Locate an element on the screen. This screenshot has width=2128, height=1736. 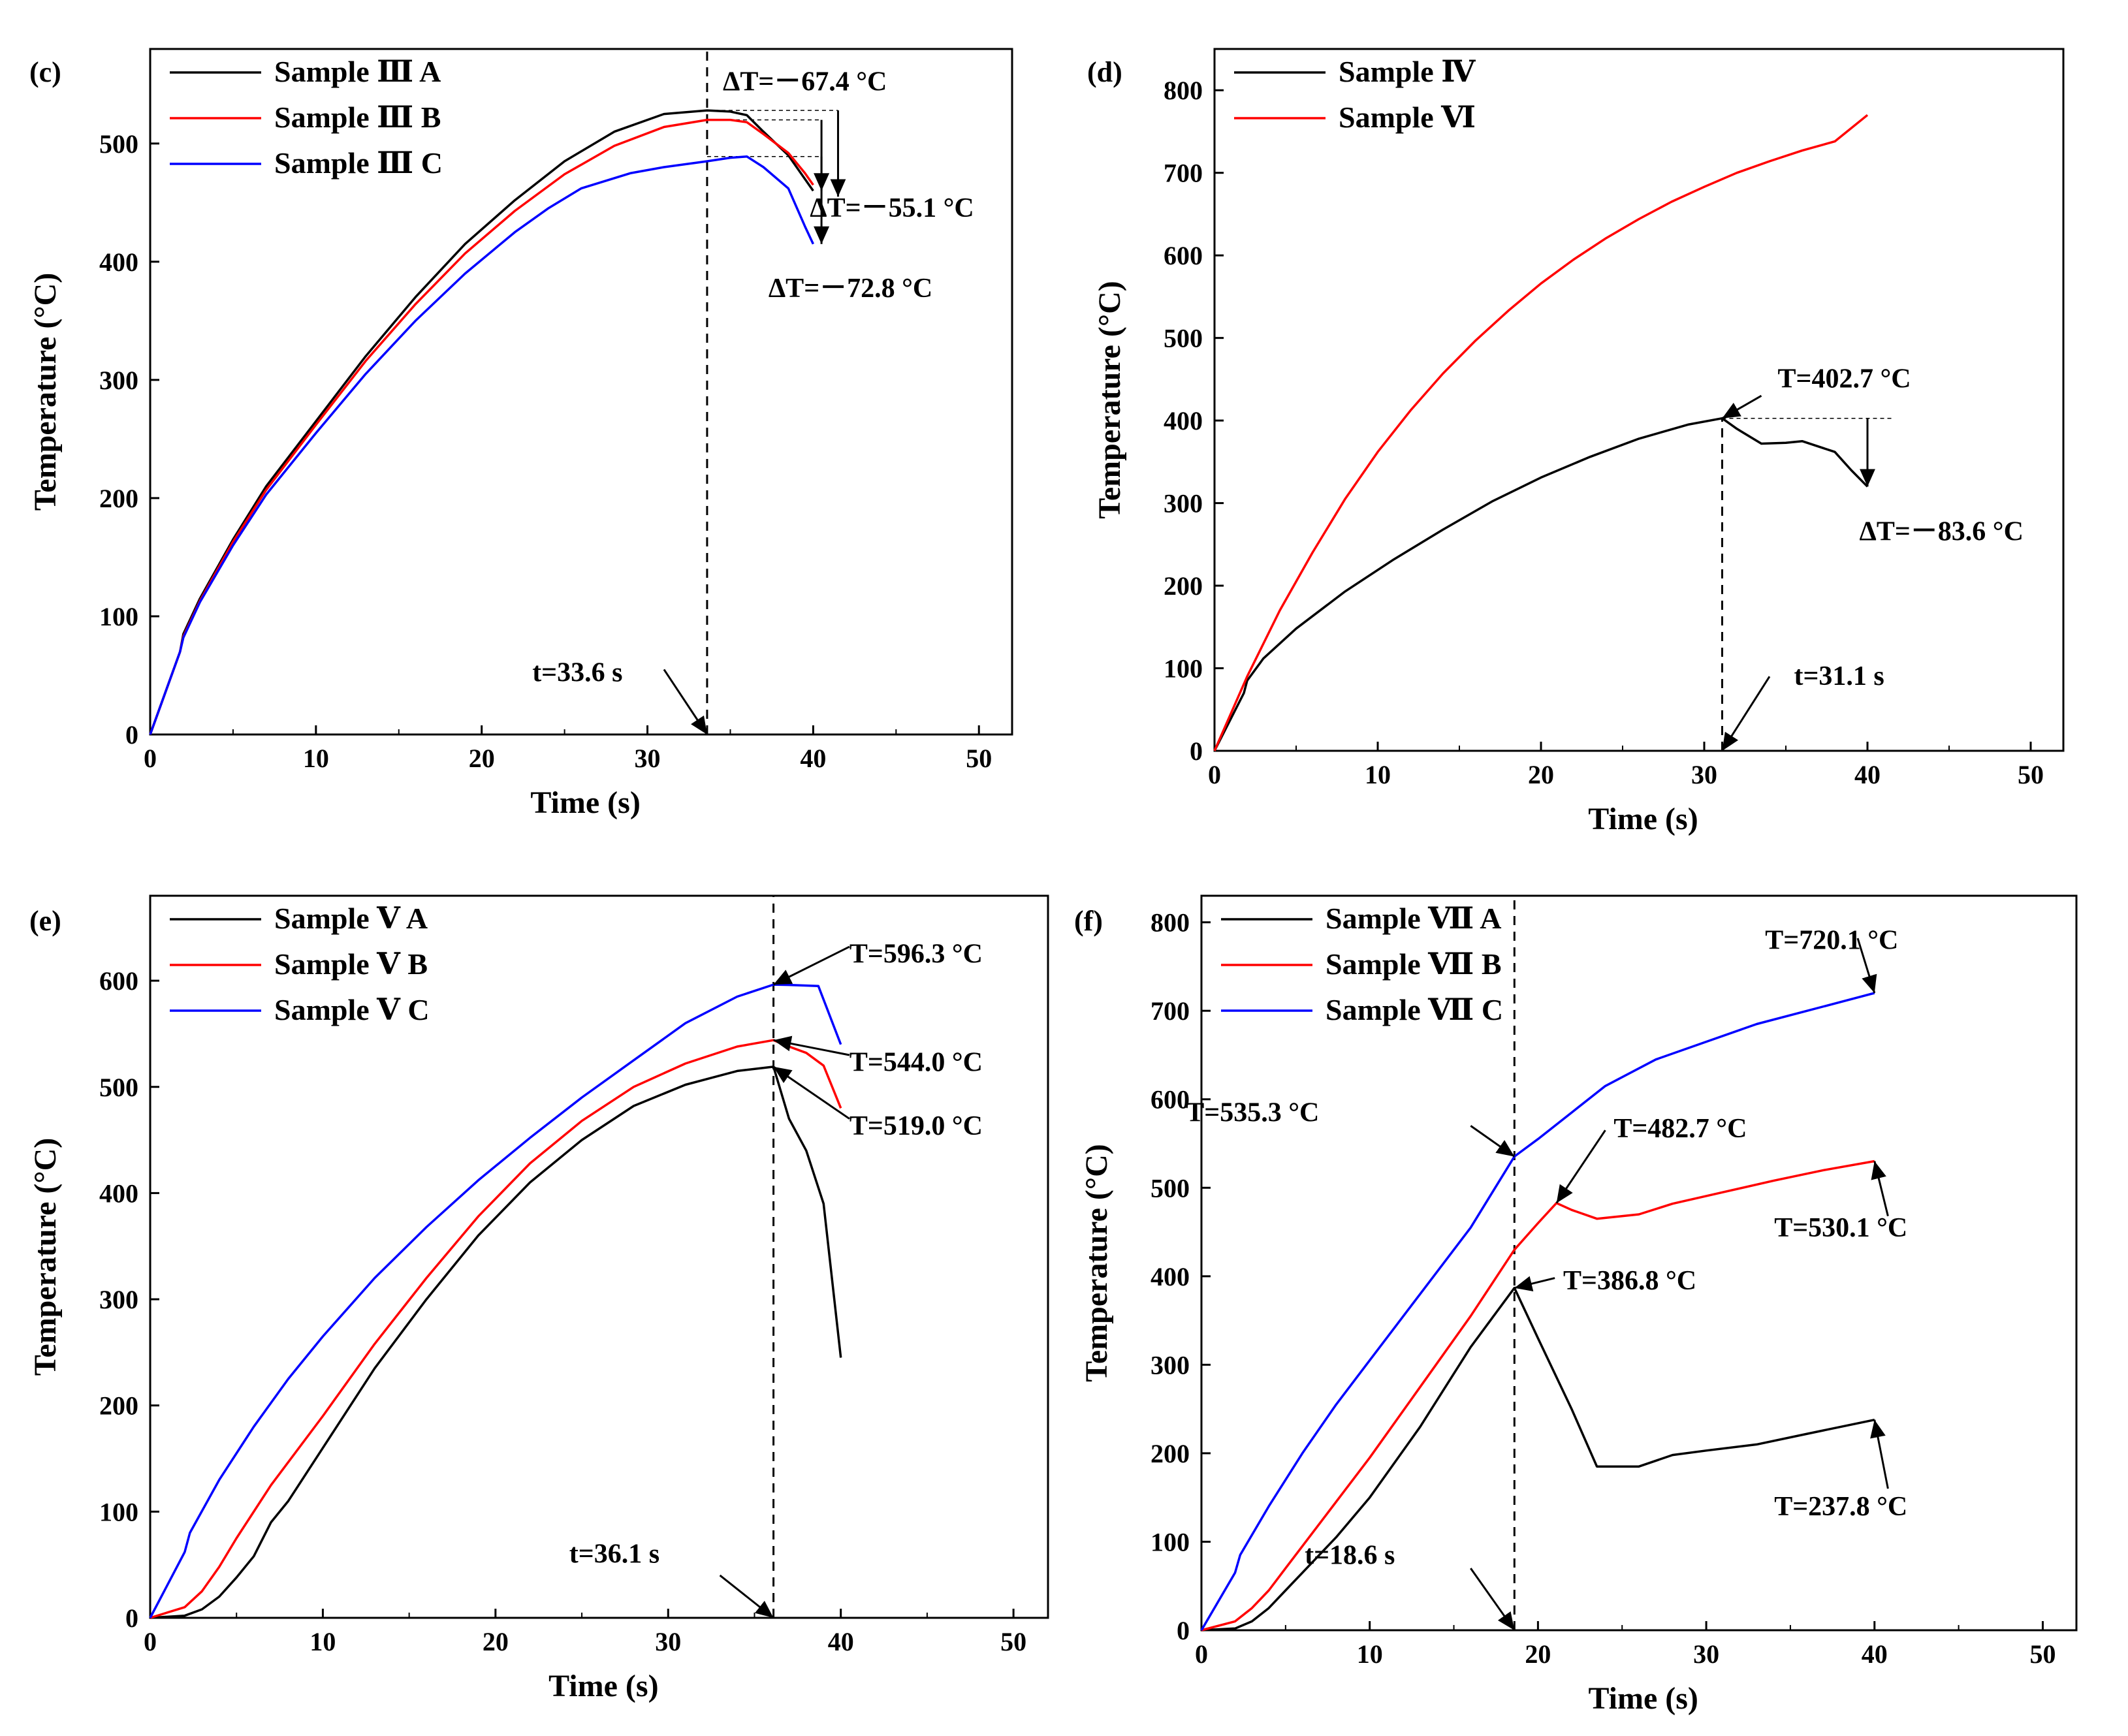
annotation-label: ΔT=－67.4 °C is located at coordinates (805, 82).